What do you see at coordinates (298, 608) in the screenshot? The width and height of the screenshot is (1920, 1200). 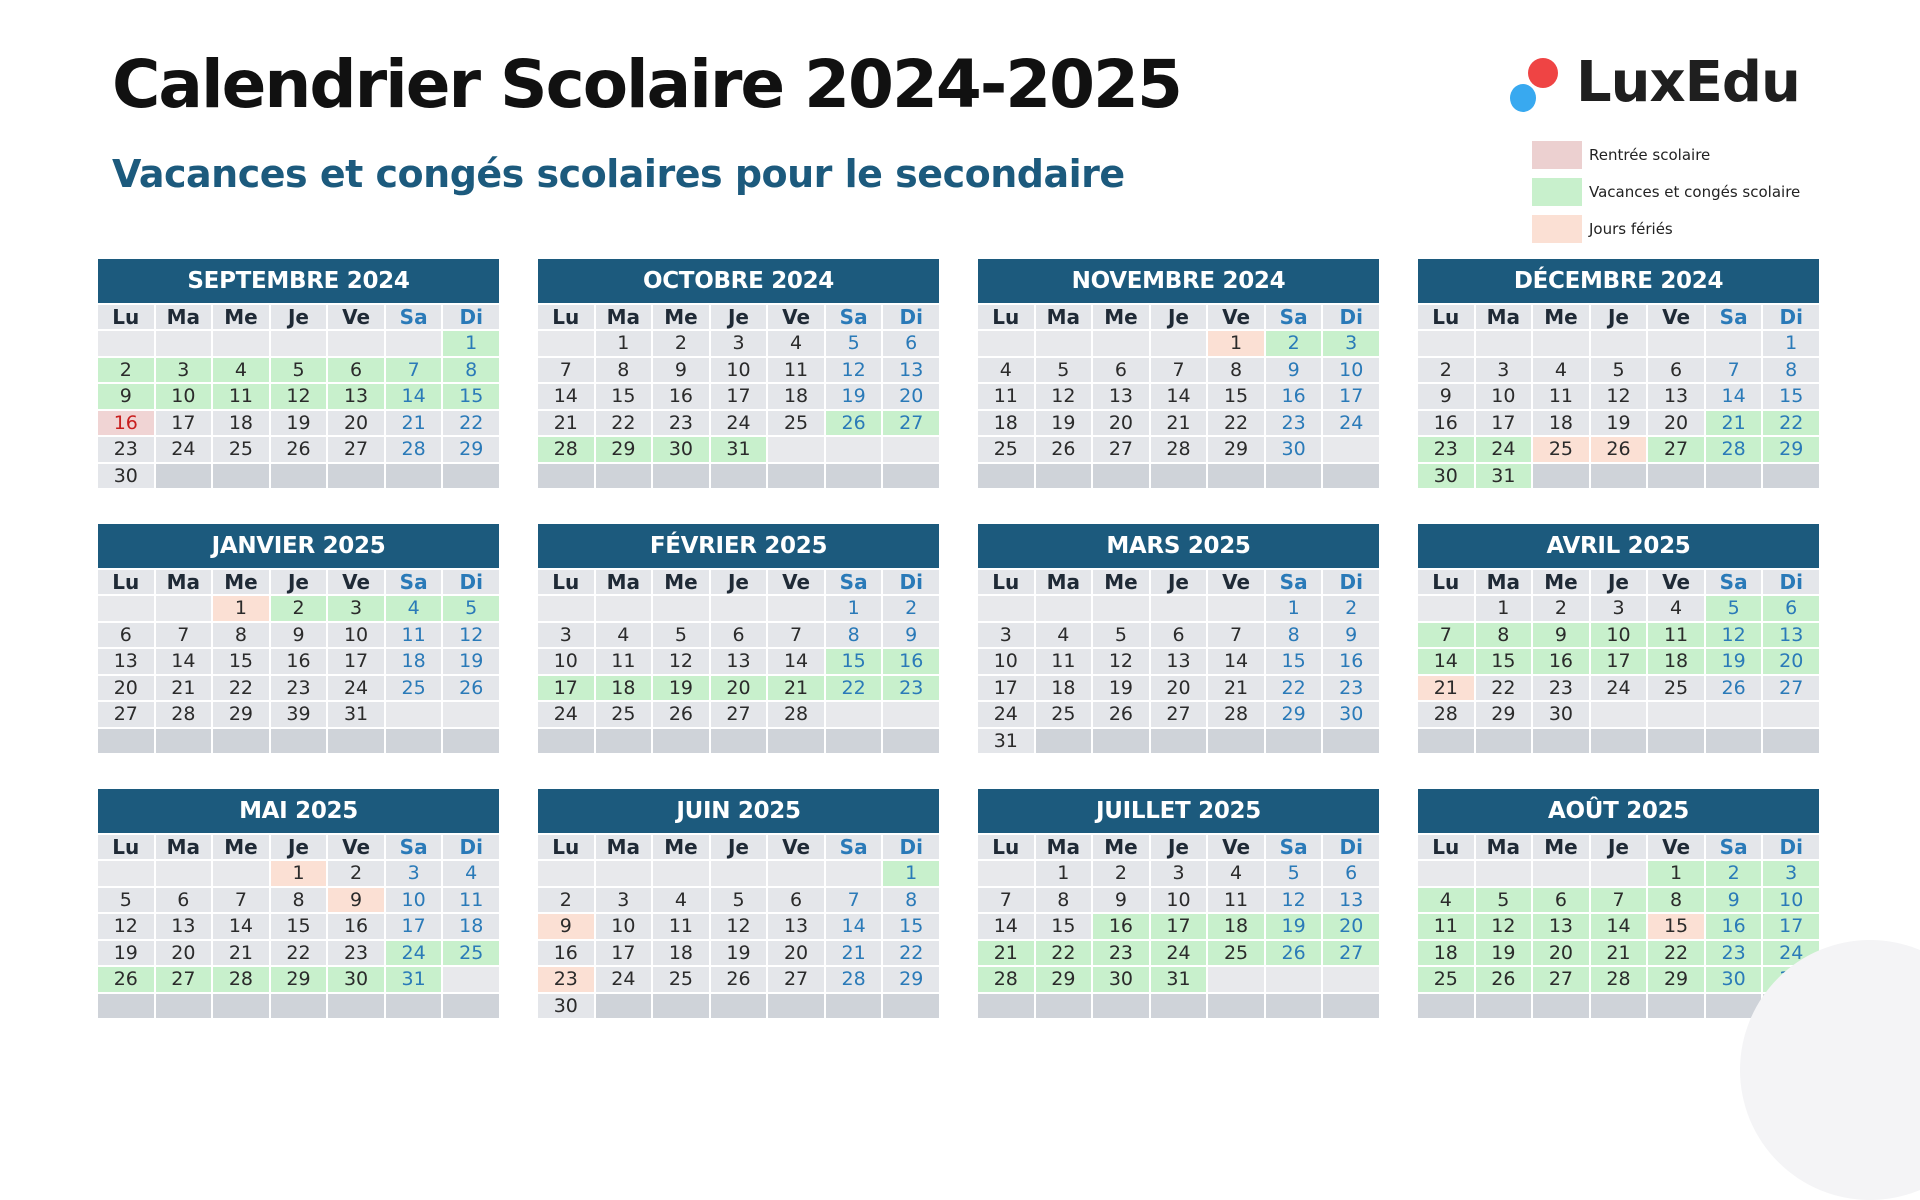 I see `calendar-day: 2` at bounding box center [298, 608].